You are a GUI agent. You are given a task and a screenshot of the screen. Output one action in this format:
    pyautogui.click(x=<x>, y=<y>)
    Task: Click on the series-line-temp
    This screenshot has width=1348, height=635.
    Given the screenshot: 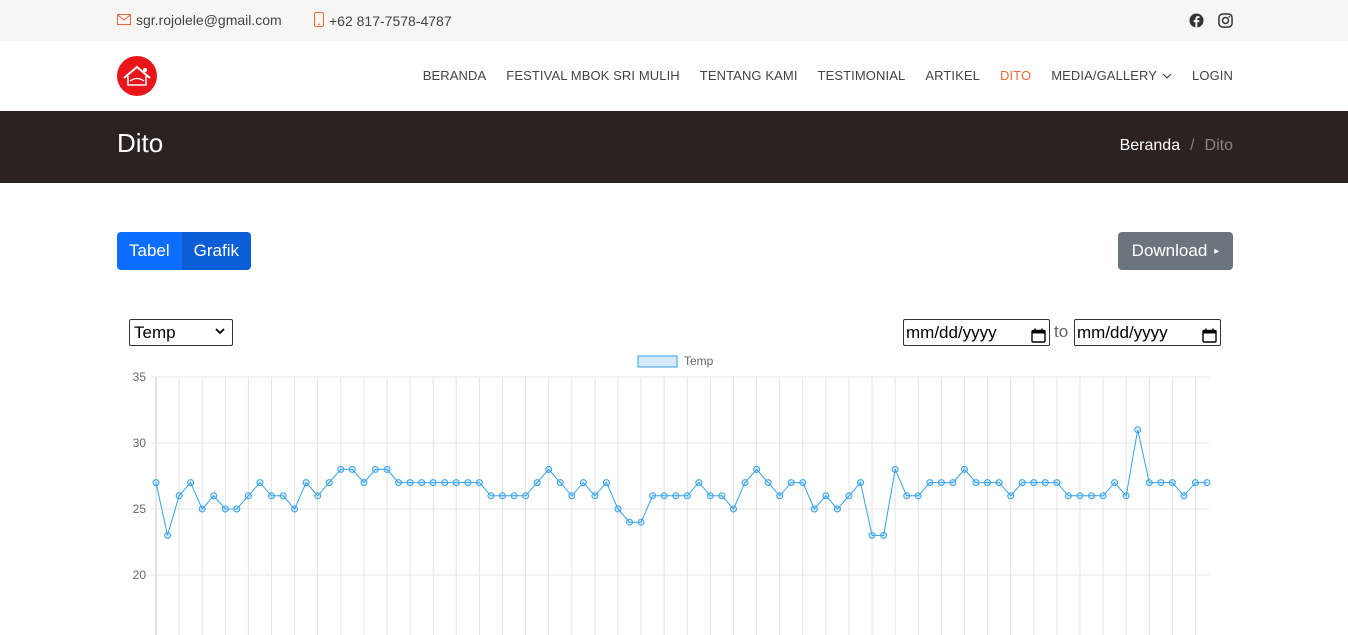 What is the action you would take?
    pyautogui.click(x=681, y=482)
    